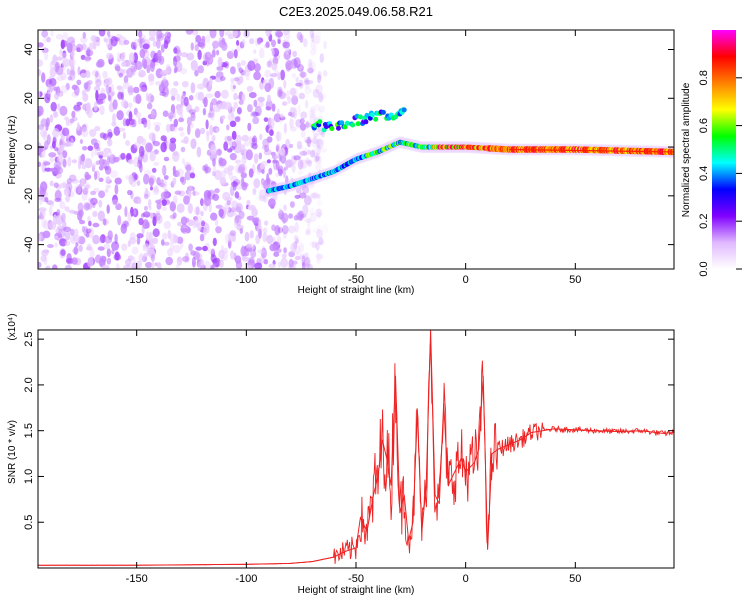 The height and width of the screenshot is (600, 750). What do you see at coordinates (356, 11) in the screenshot?
I see `figure-title: C2E3.2025.049.06.58.R21` at bounding box center [356, 11].